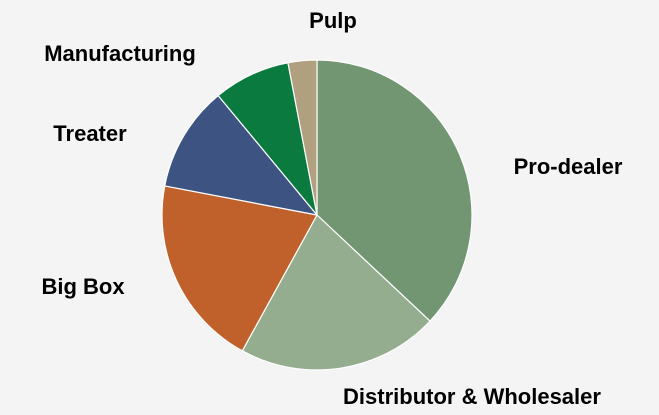 The image size is (659, 415). I want to click on slice-label: Pulp, so click(333, 20).